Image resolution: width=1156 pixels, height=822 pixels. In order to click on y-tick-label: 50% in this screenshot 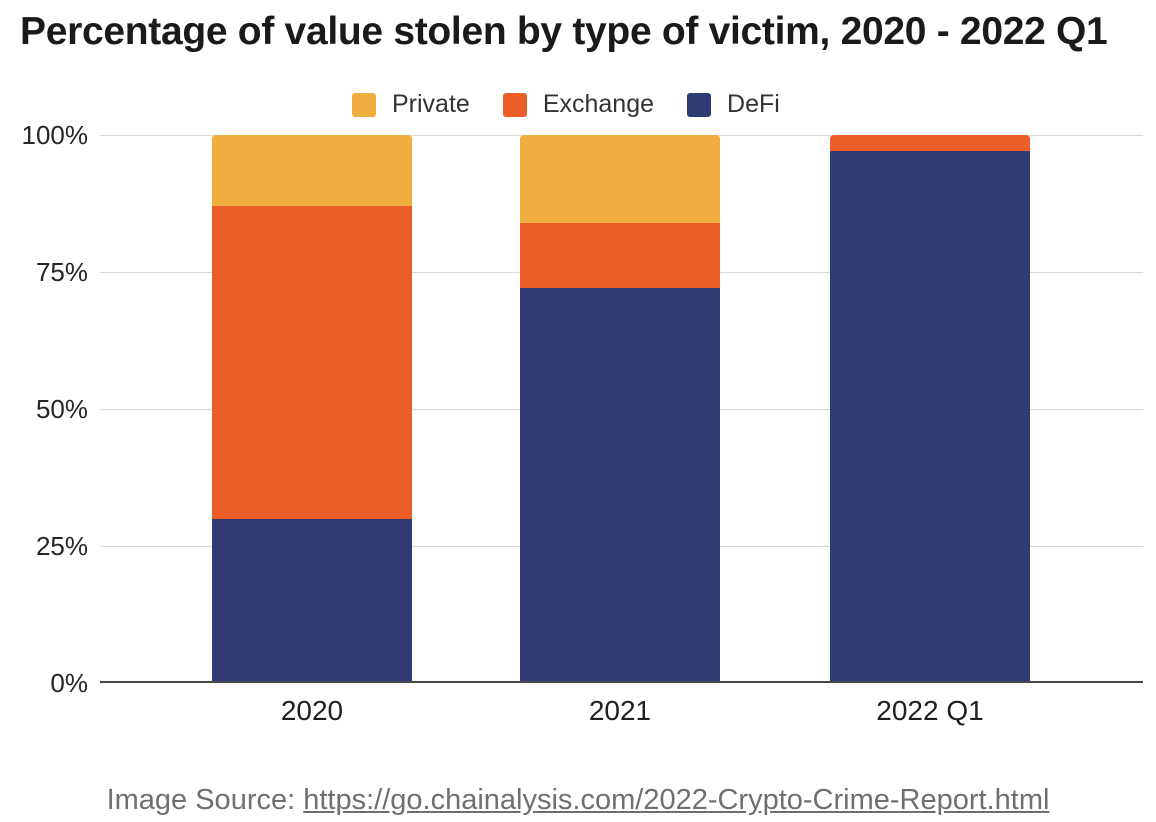, I will do `click(61, 409)`.